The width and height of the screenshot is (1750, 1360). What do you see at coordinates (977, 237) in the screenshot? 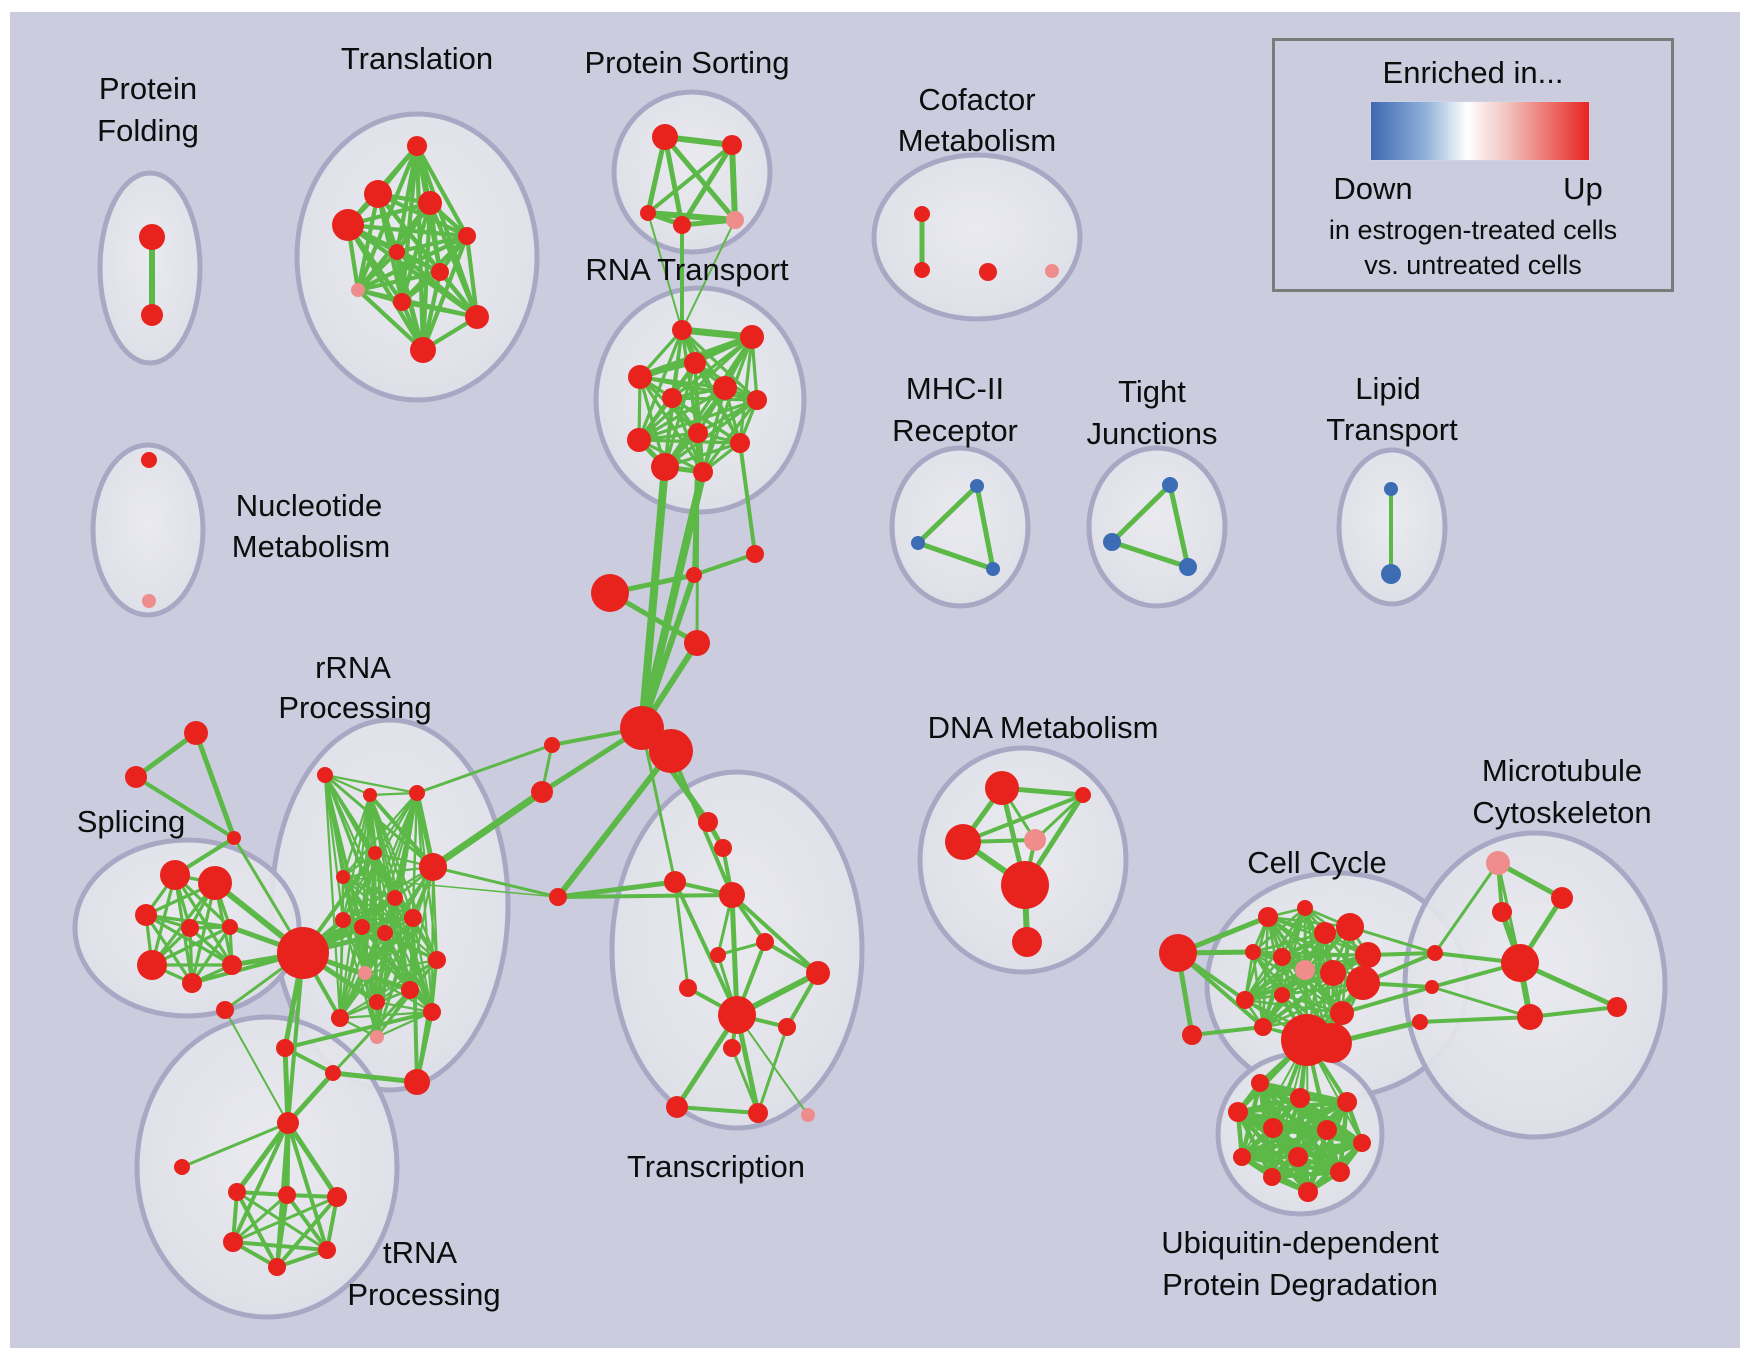
I see `cofactor-ellipse` at bounding box center [977, 237].